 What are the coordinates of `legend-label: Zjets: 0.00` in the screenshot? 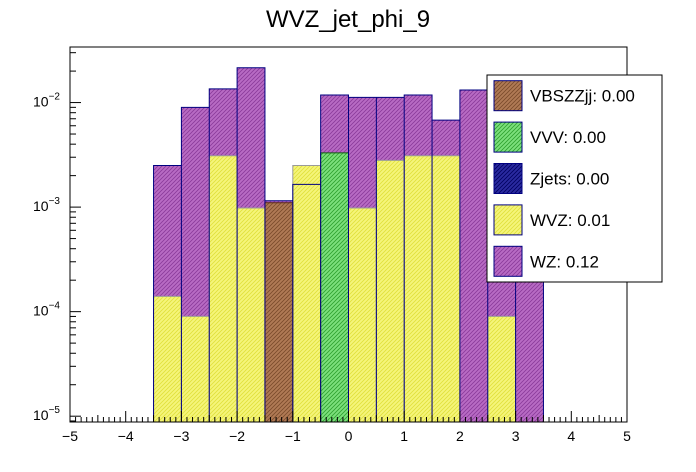 It's located at (569, 179).